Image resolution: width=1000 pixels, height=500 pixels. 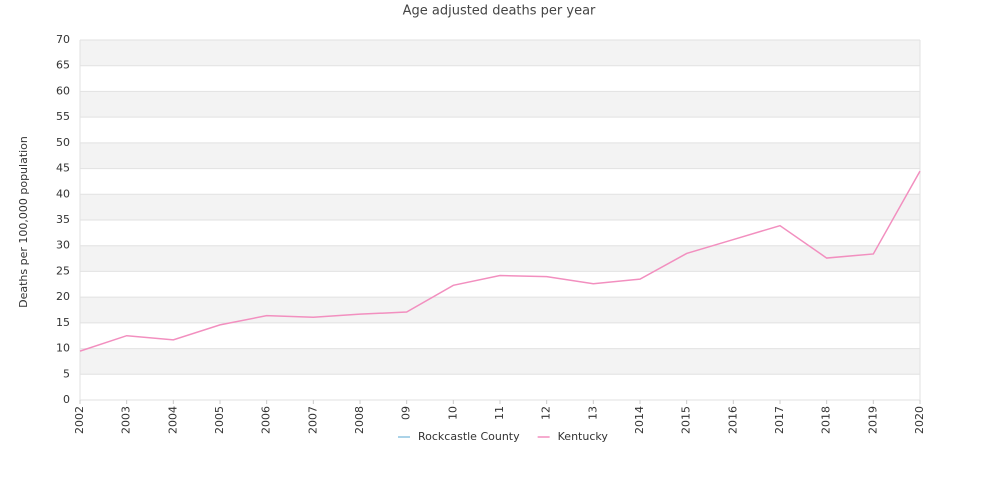 I want to click on x-tick-label: 2007, so click(x=312, y=420).